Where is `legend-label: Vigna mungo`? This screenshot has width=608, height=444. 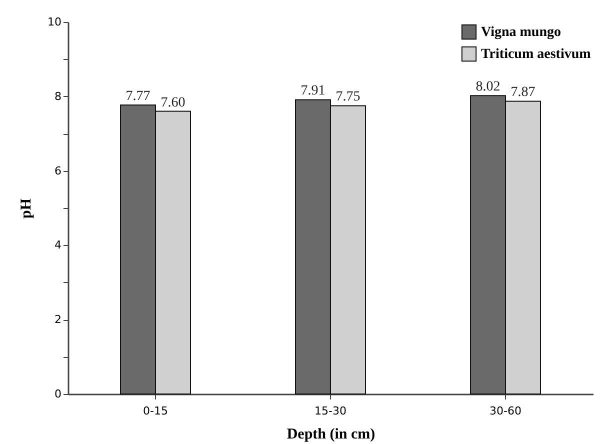
legend-label: Vigna mungo is located at coordinates (521, 32).